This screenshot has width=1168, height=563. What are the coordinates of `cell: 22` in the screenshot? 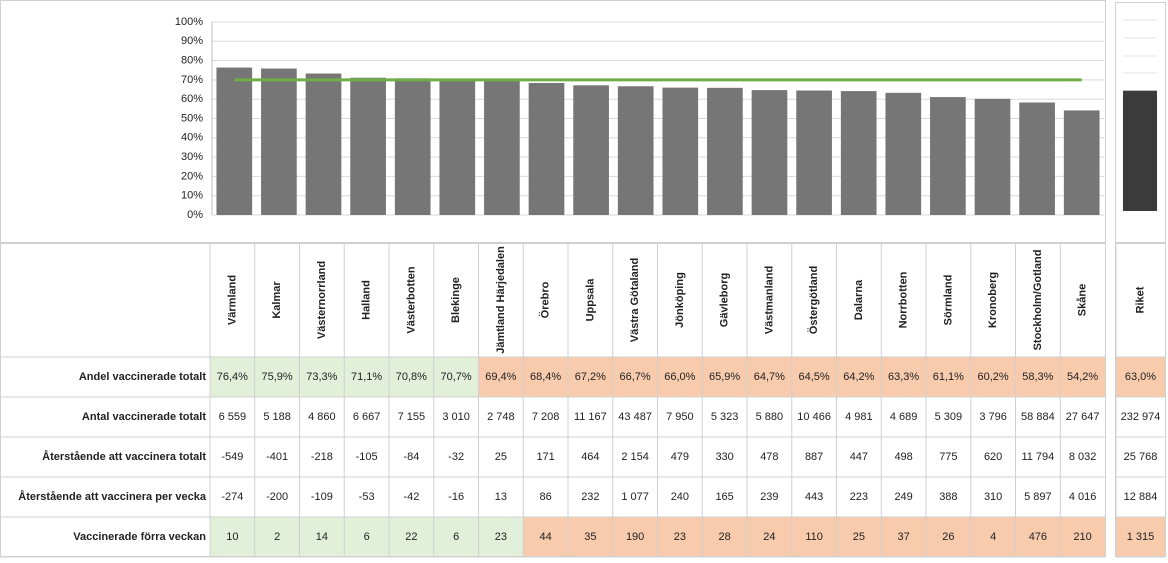 It's located at (411, 537).